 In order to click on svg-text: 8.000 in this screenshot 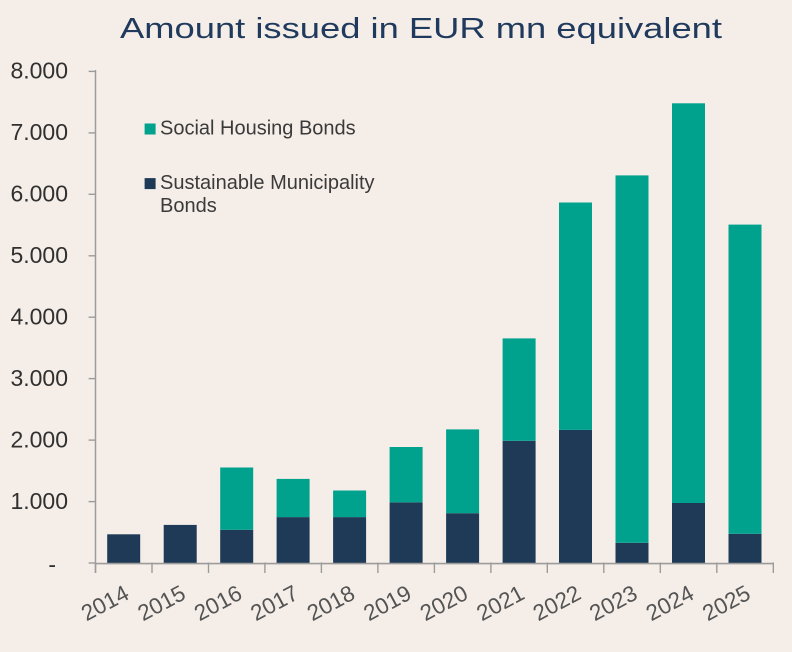, I will do `click(39, 71)`.